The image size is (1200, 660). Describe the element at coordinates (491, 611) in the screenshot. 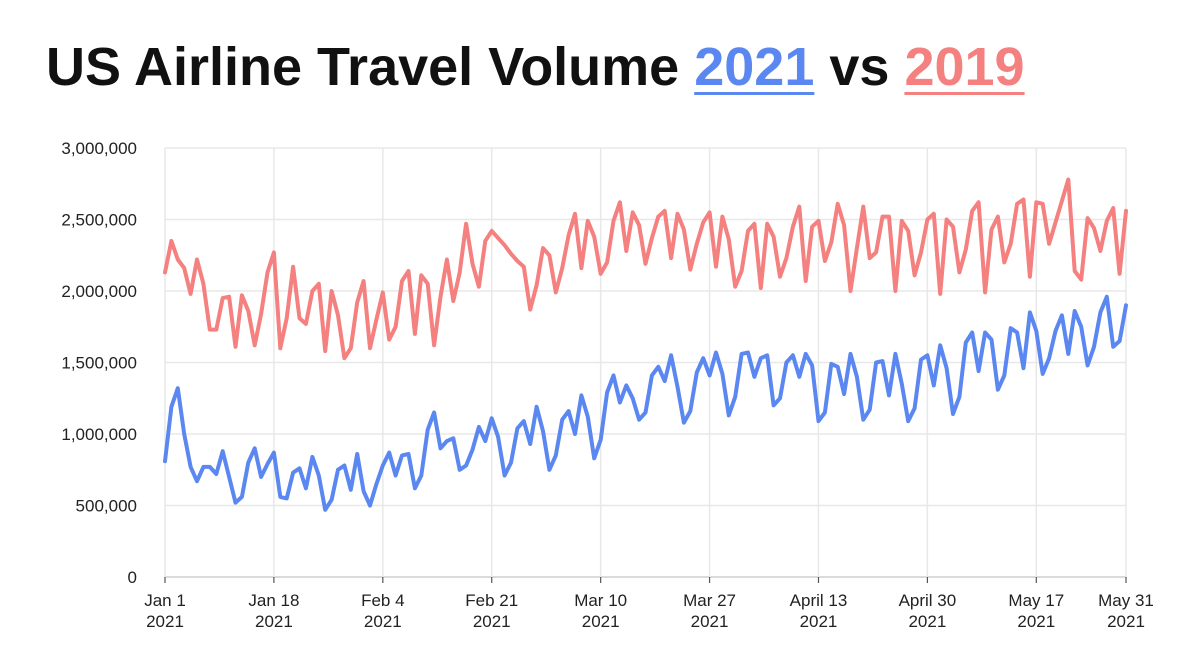

I see `x-tick-label: Feb 21 2021` at that location.